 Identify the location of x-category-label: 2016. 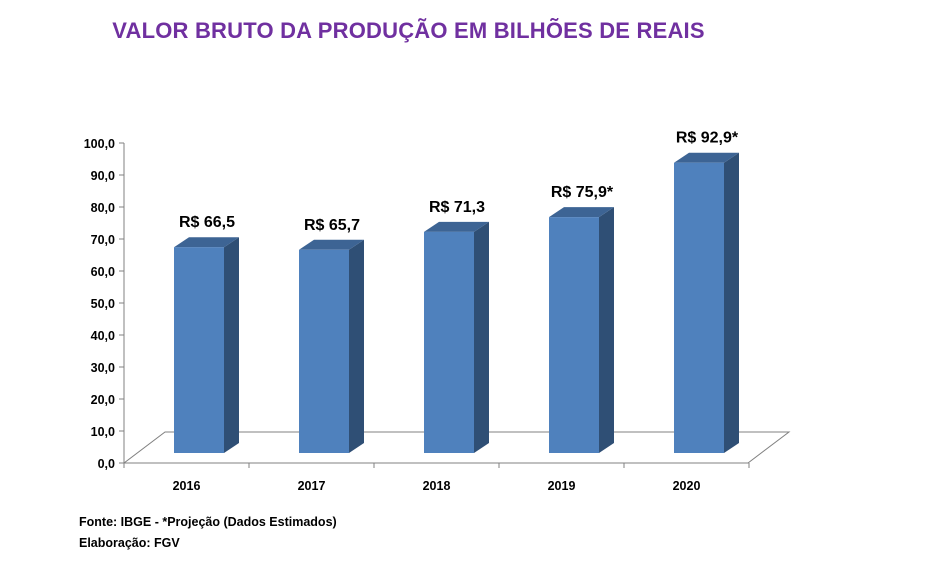
(187, 486).